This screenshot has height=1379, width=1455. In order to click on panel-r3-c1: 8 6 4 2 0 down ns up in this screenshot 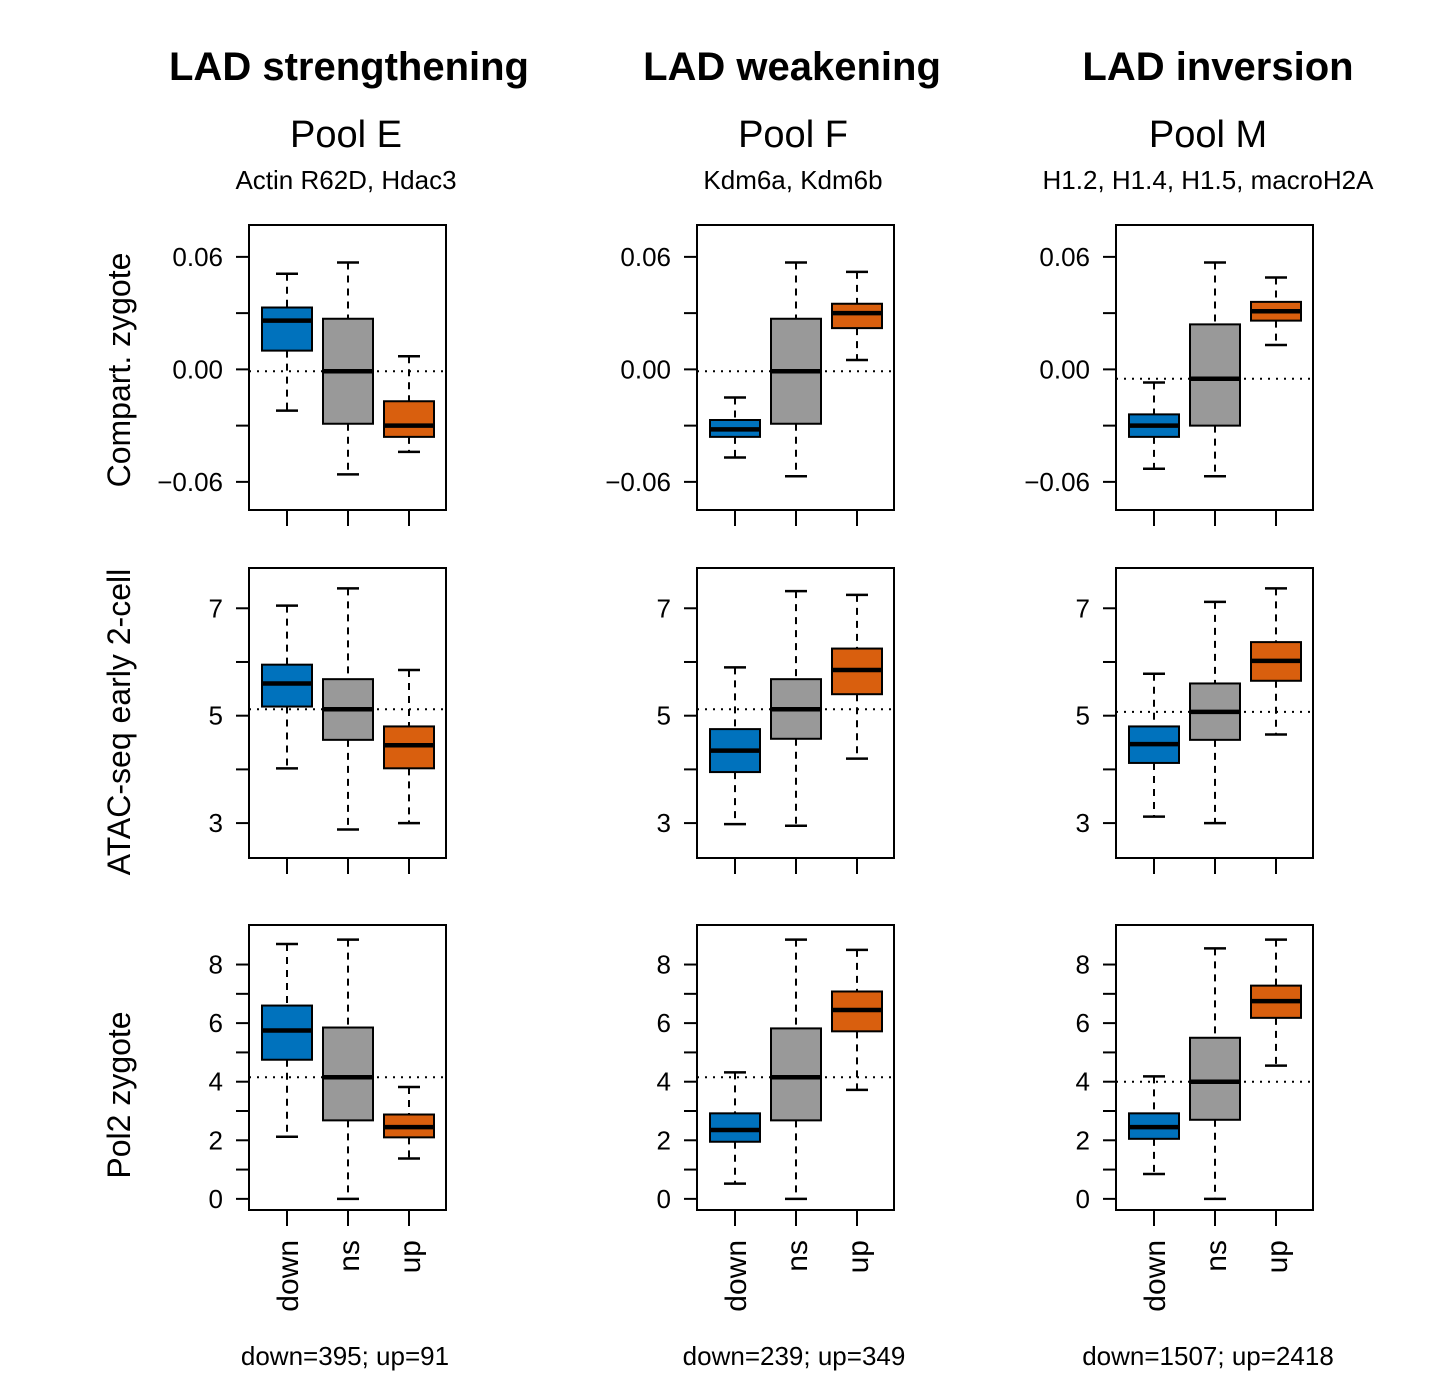, I will do `click(328, 1118)`.